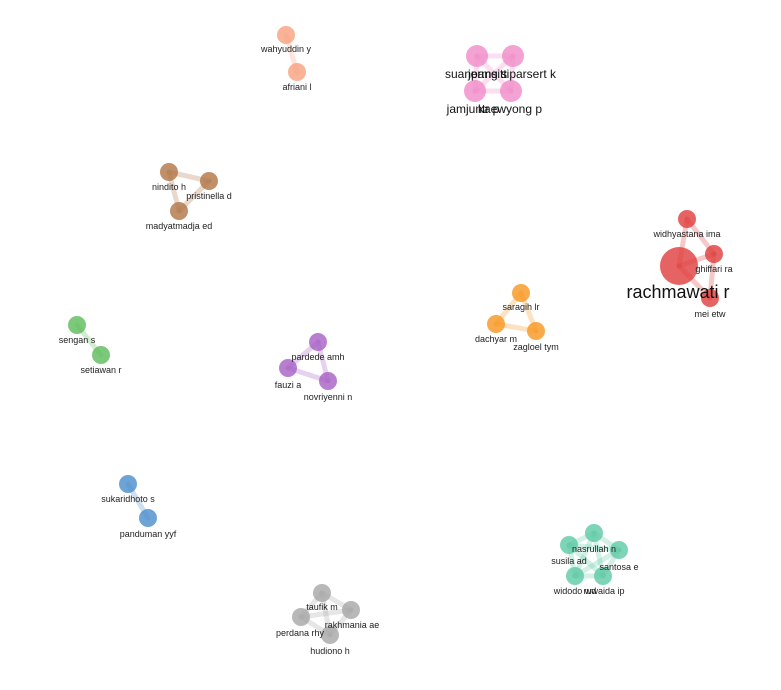 This screenshot has height=690, width=781. I want to click on node-rakhmania-ae, so click(351, 610).